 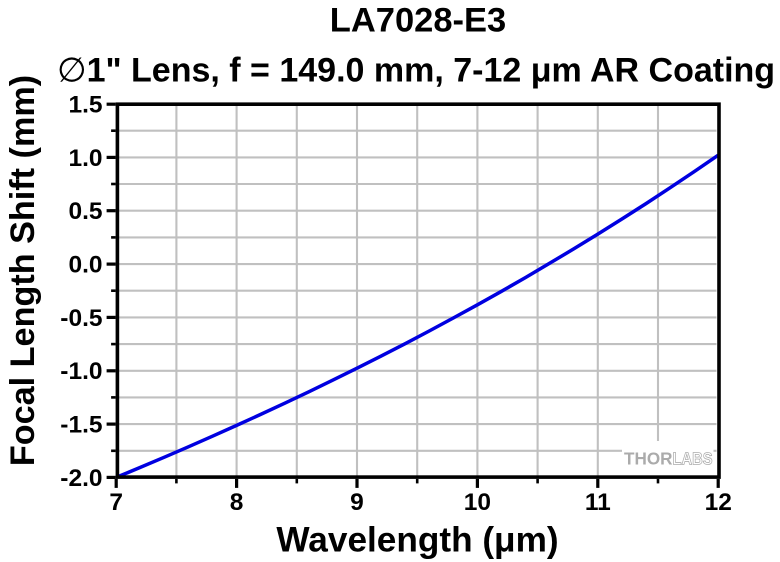 What do you see at coordinates (418, 21) in the screenshot?
I see `svg-text: LA7028-E3` at bounding box center [418, 21].